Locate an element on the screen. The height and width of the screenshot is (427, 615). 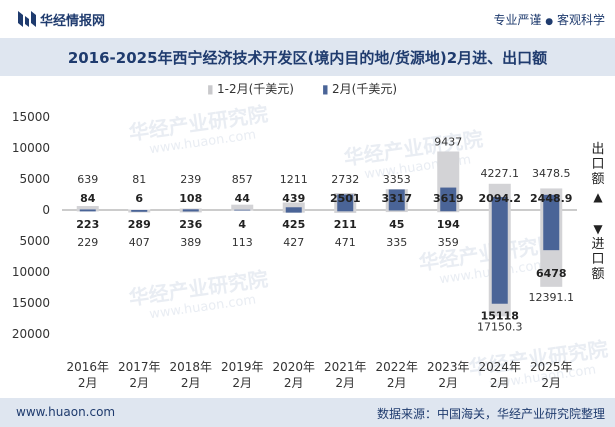
data-label-import-month: 425 is located at coordinates (293, 224).